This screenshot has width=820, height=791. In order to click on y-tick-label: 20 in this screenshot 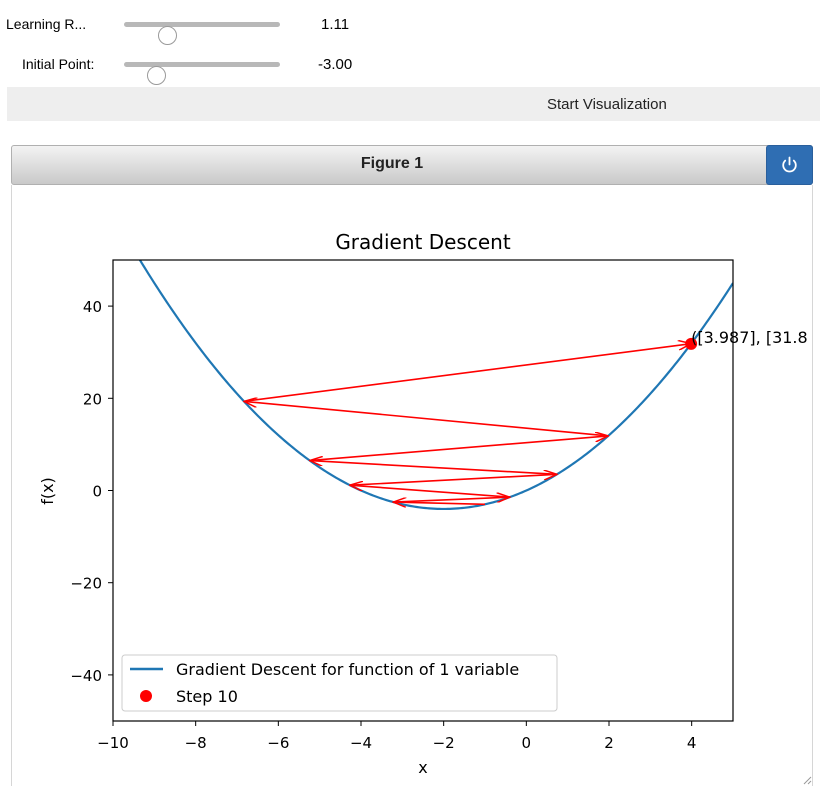, I will do `click(92, 399)`.